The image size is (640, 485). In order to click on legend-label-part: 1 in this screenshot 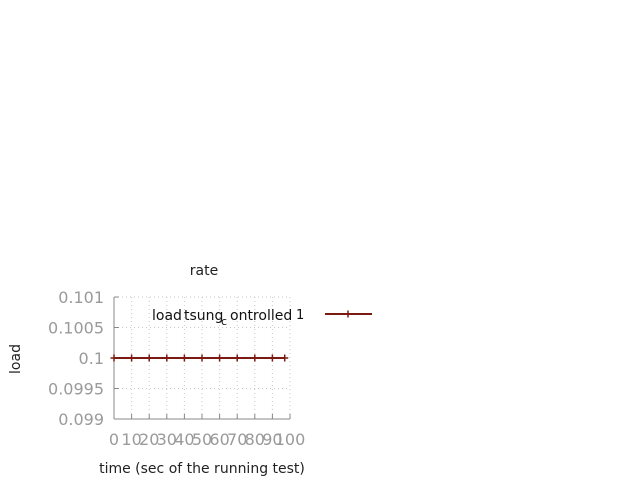, I will do `click(300, 315)`.